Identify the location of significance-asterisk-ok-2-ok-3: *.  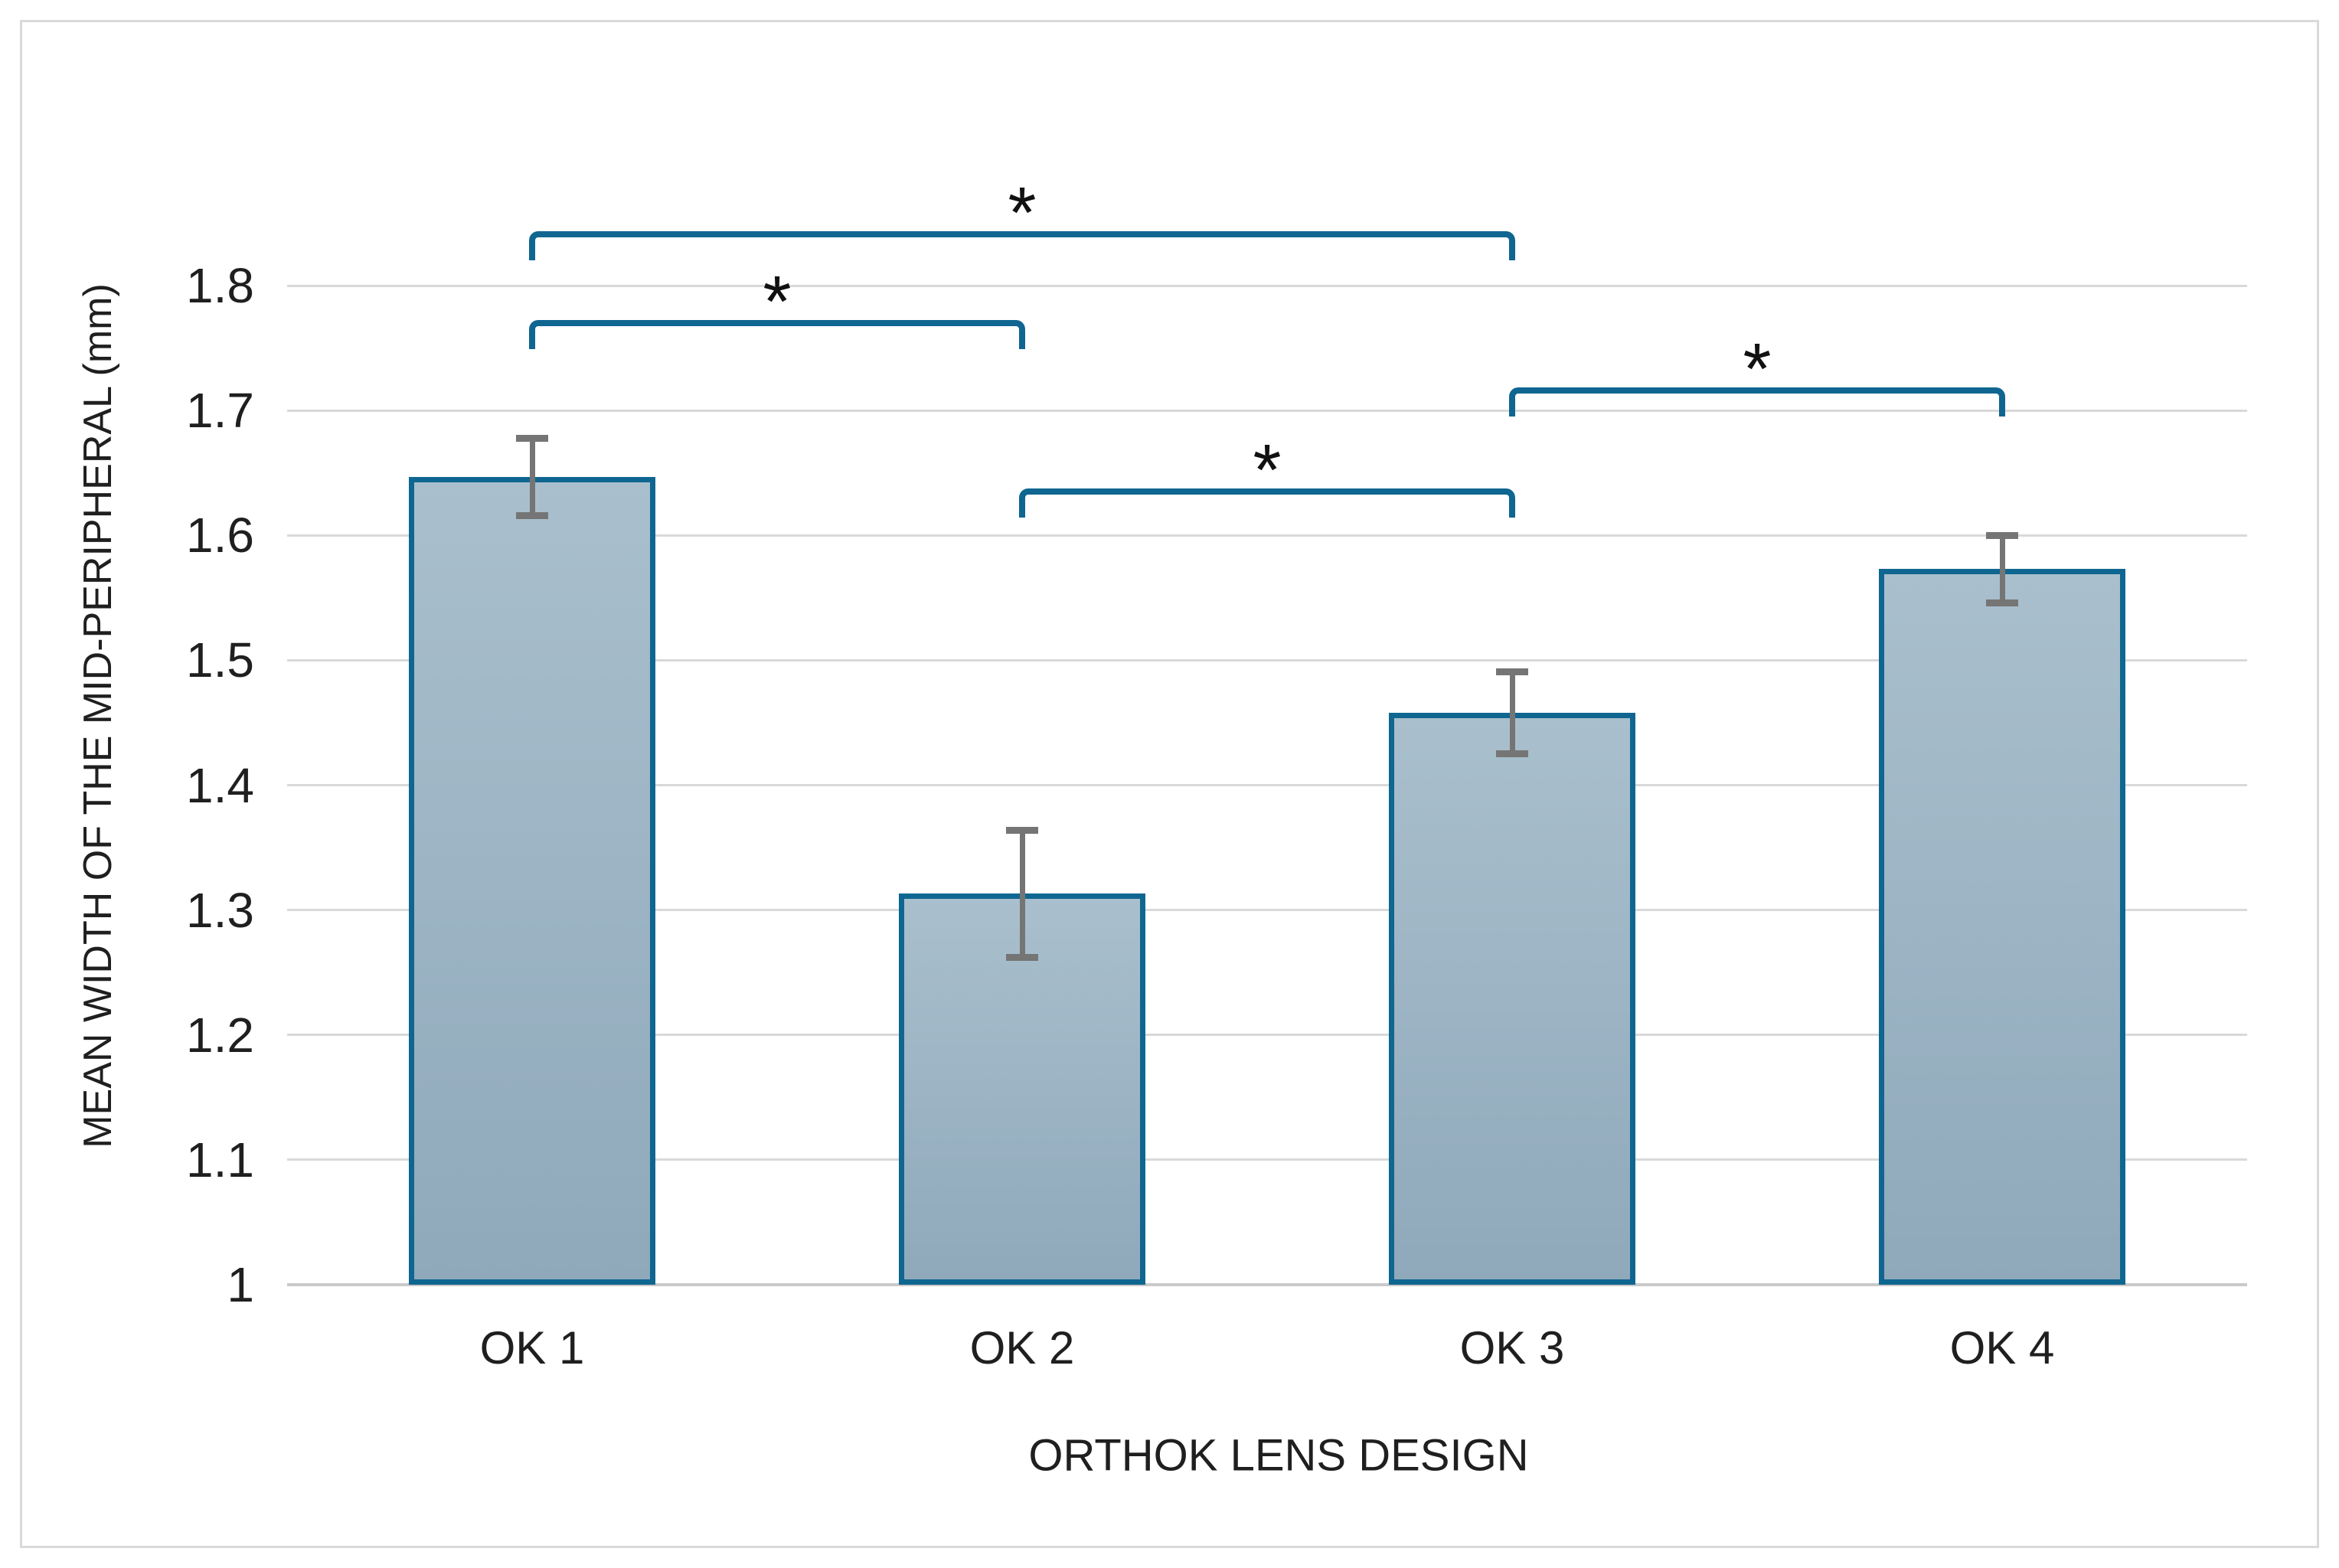
(1267, 470).